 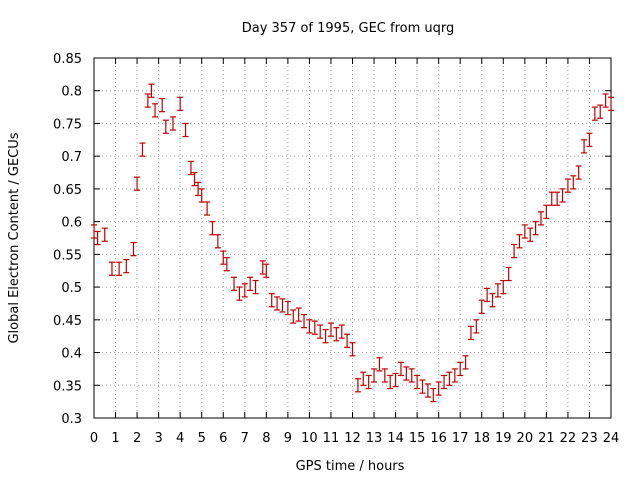 What do you see at coordinates (288, 438) in the screenshot?
I see `x-tick-label: 9` at bounding box center [288, 438].